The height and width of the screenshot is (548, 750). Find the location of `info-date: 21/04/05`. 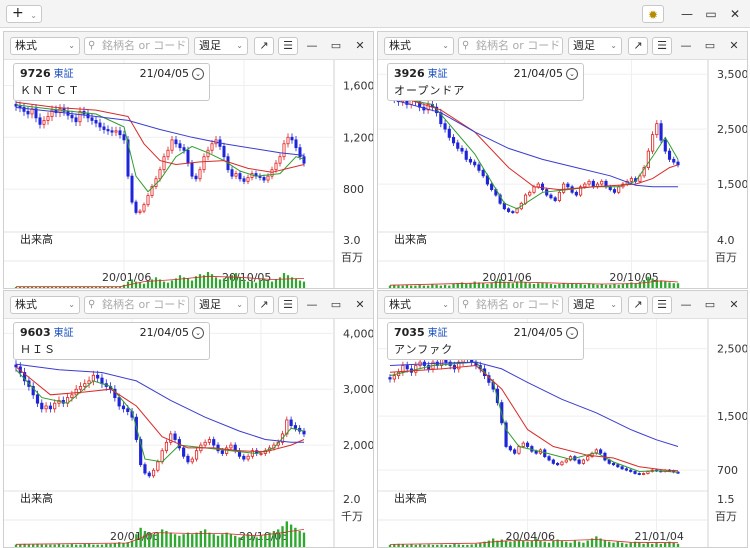

info-date: 21/04/05 is located at coordinates (164, 332).